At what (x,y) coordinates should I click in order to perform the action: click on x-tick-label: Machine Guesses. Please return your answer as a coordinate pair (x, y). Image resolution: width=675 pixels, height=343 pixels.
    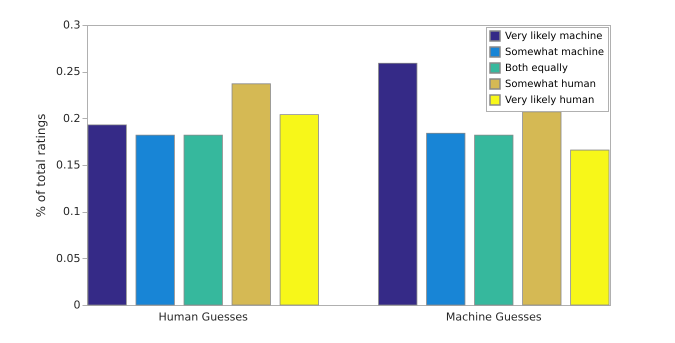
    Looking at the image, I should click on (494, 317).